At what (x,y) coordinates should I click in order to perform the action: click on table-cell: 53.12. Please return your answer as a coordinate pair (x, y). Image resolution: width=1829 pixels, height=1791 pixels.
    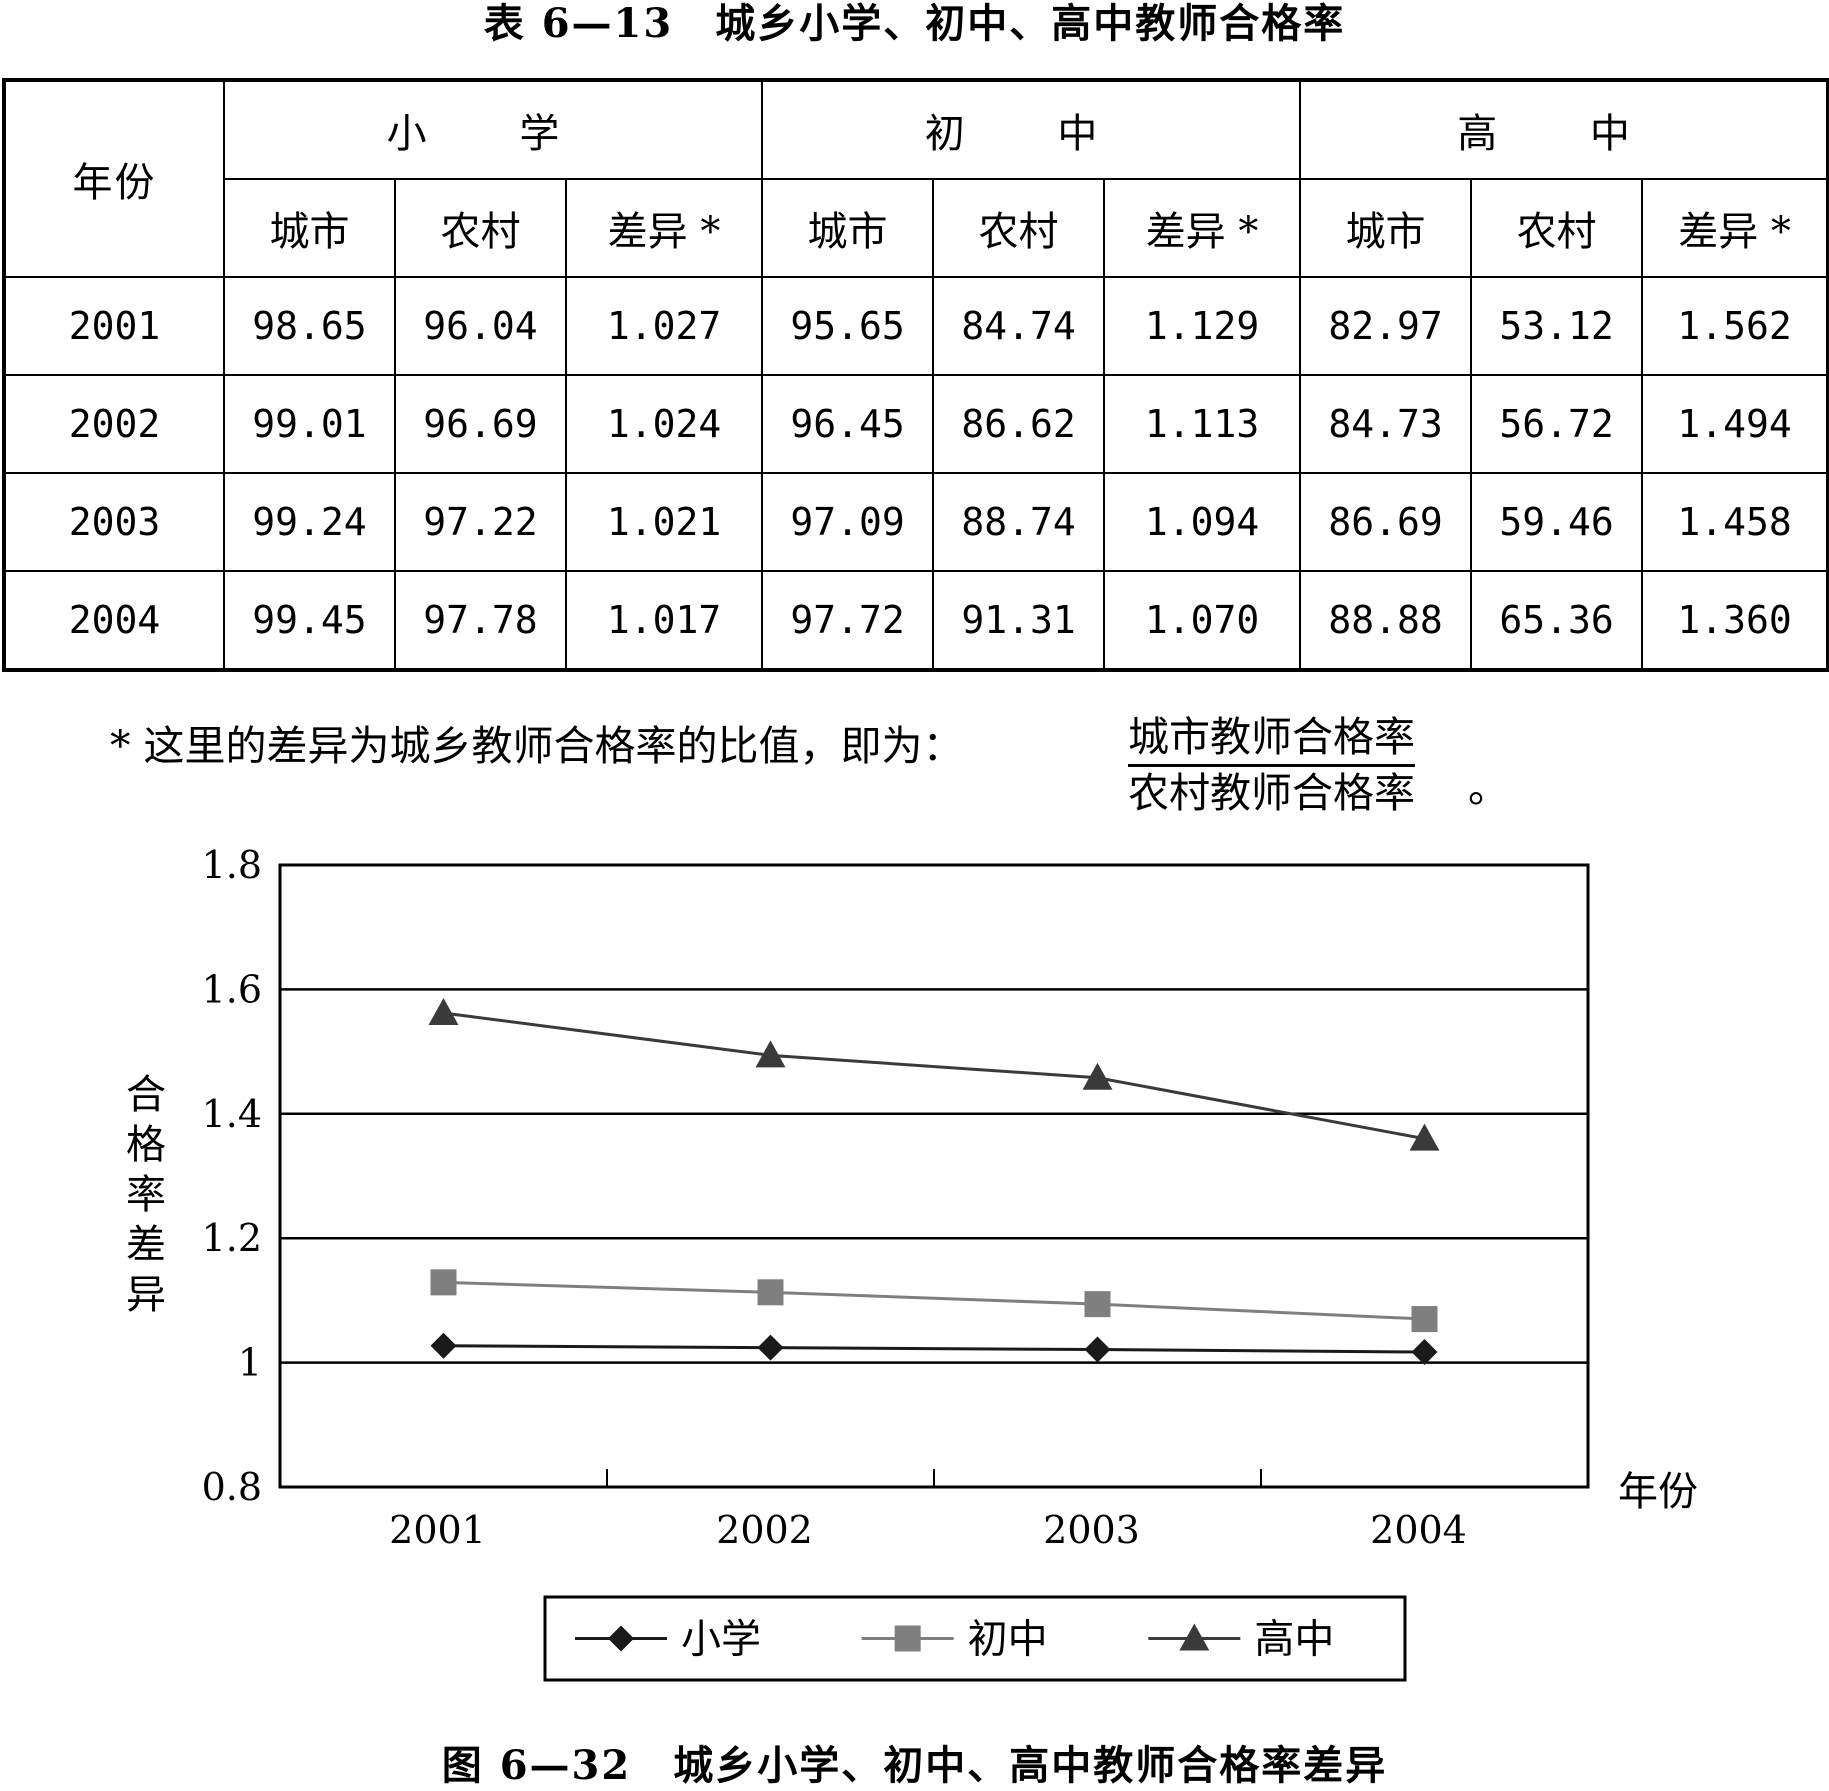
    Looking at the image, I should click on (1557, 326).